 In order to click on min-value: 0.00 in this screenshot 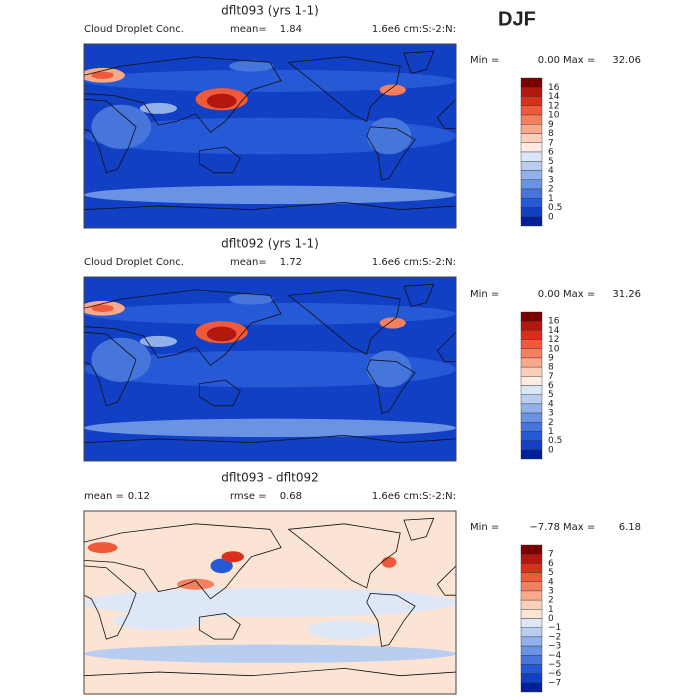, I will do `click(549, 60)`.